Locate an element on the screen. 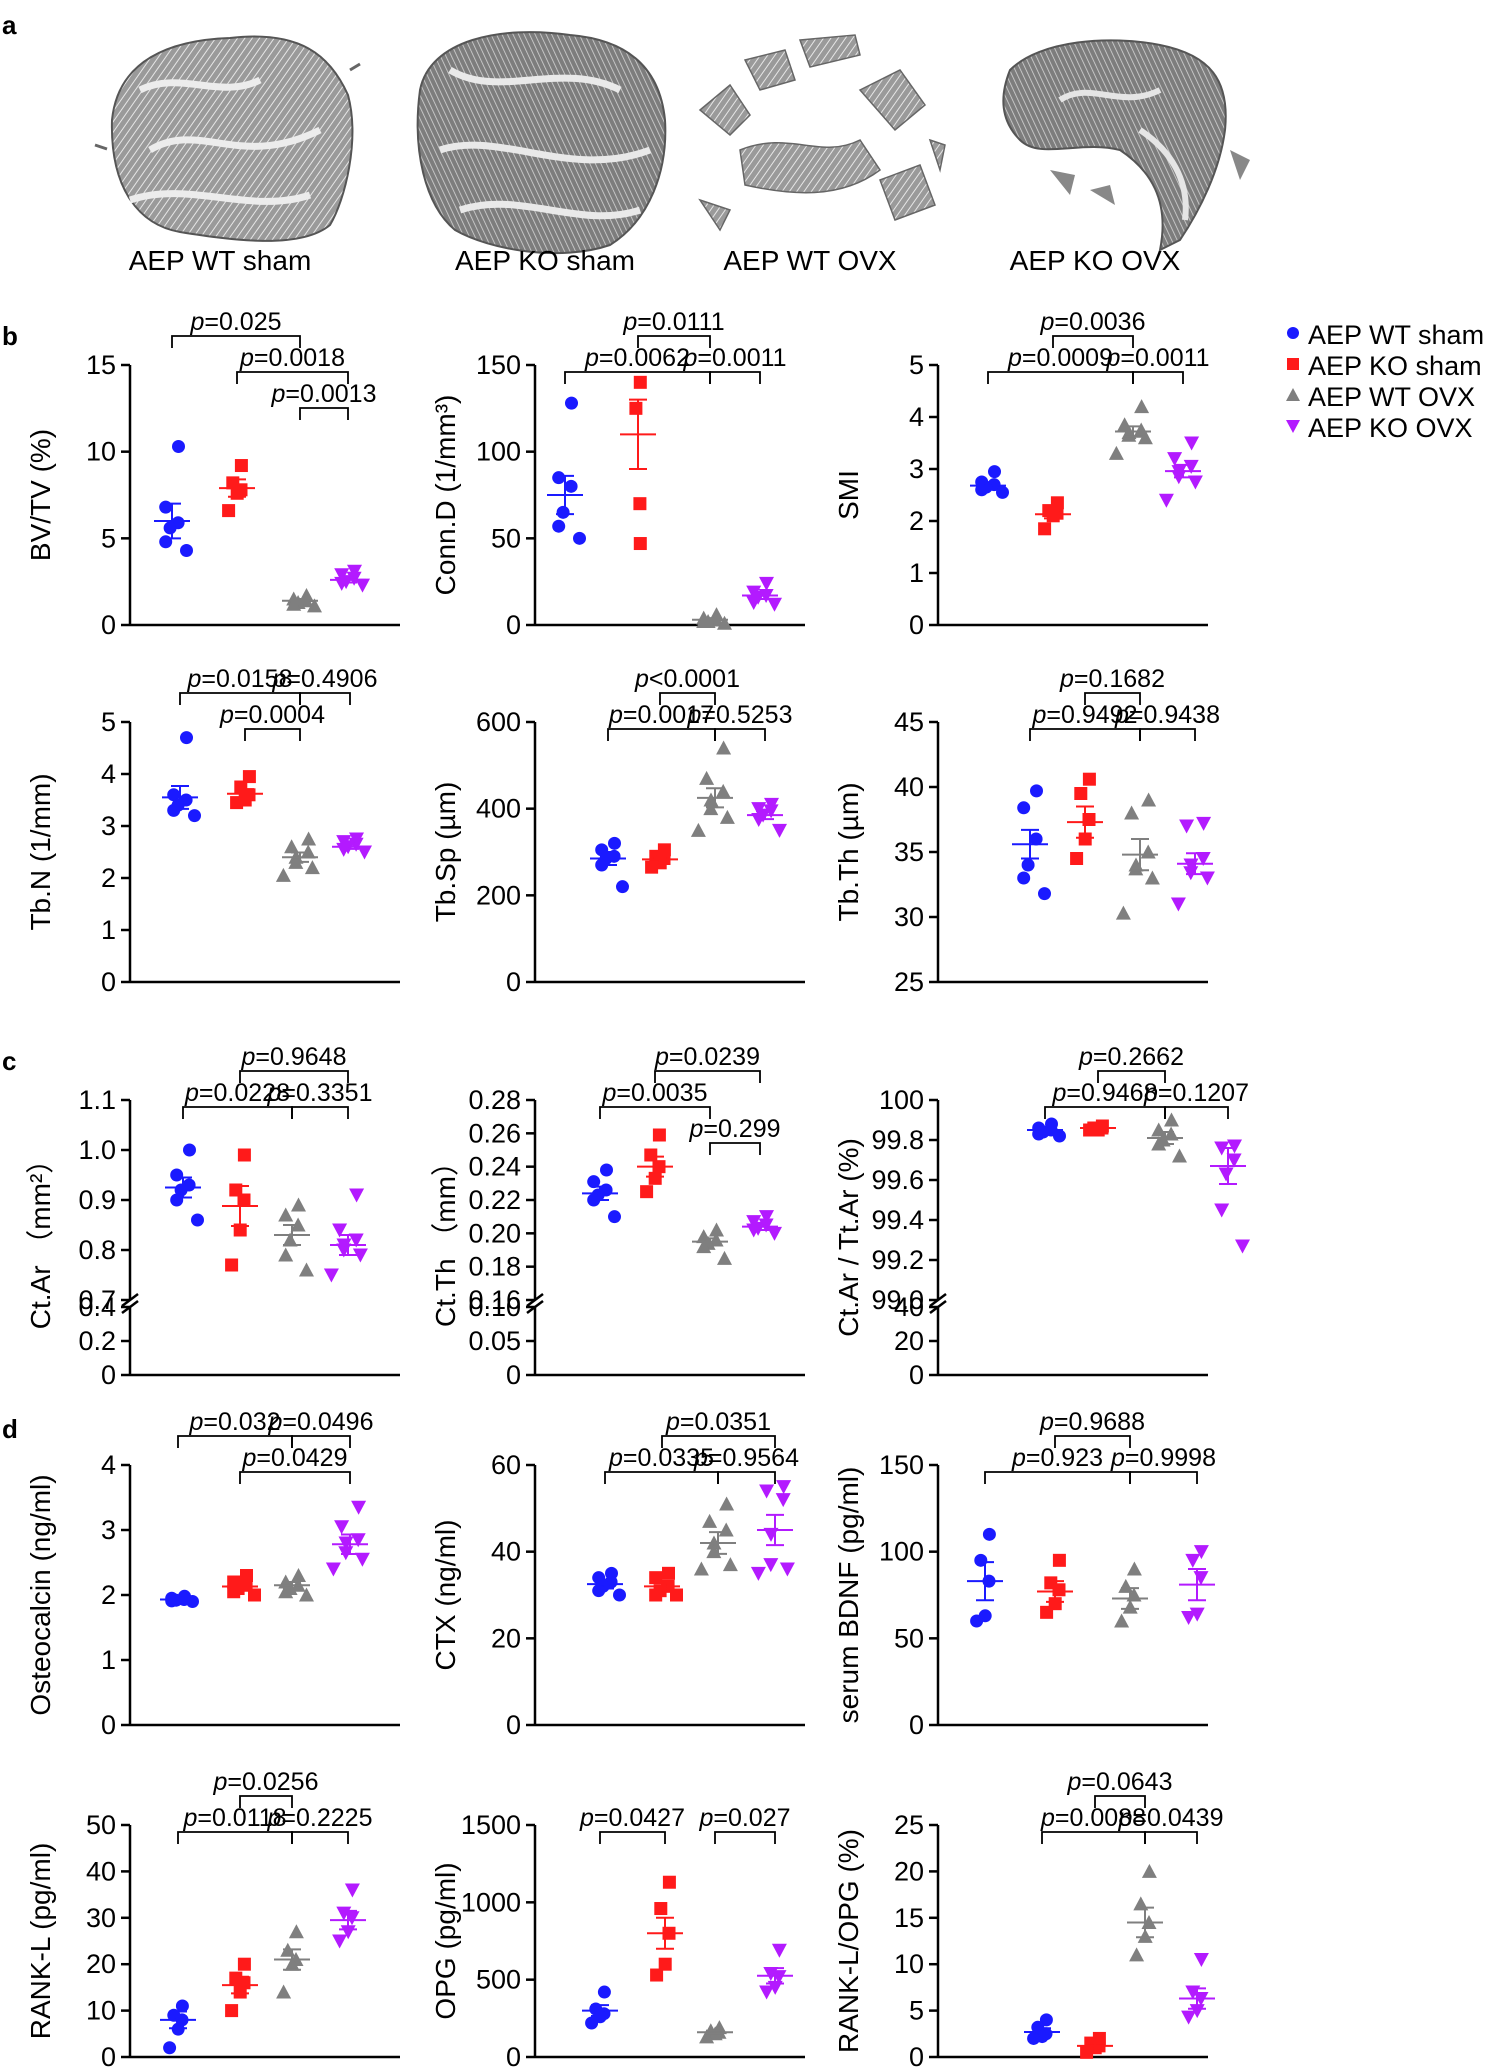 The height and width of the screenshot is (2070, 1501). y-tick-label: 500 is located at coordinates (498, 1980).